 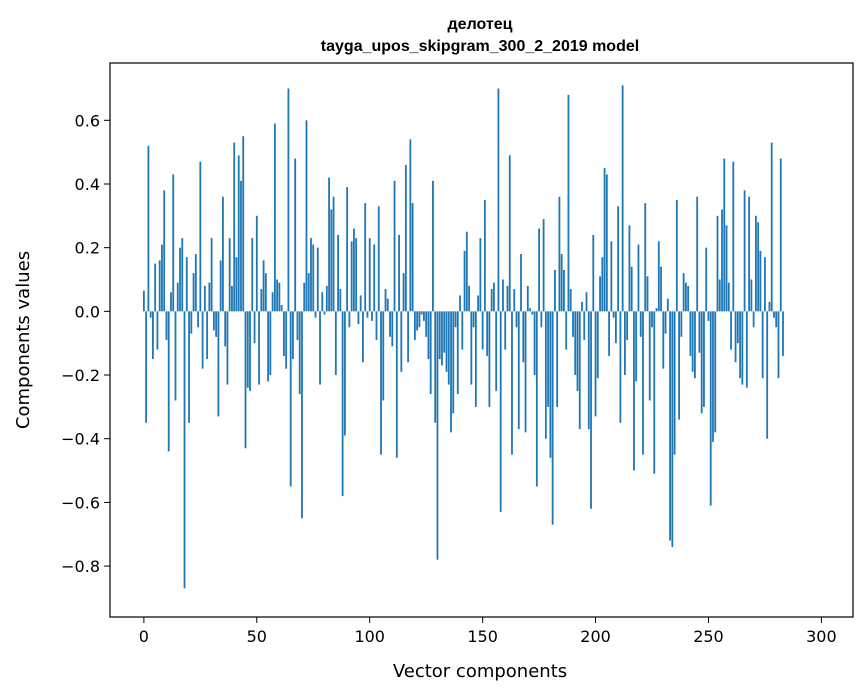 I want to click on y-tick-label: −0.4, so click(x=80, y=439).